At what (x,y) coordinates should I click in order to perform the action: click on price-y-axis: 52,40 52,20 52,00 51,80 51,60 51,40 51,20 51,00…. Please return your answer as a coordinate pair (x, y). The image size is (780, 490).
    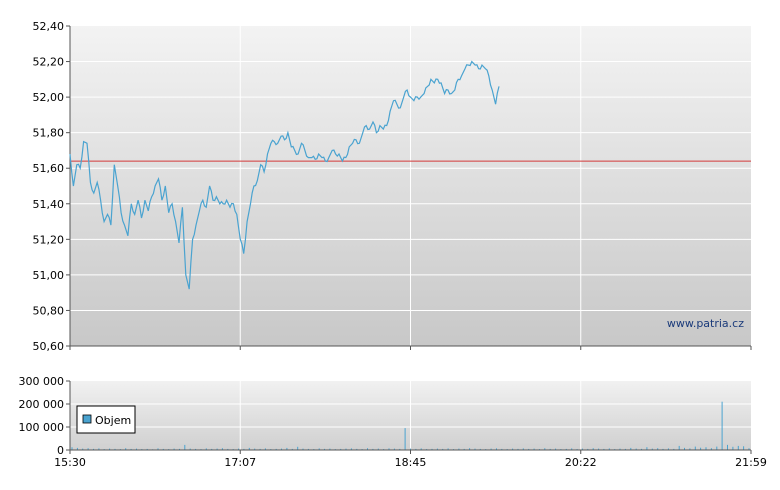
    Looking at the image, I should click on (51, 186).